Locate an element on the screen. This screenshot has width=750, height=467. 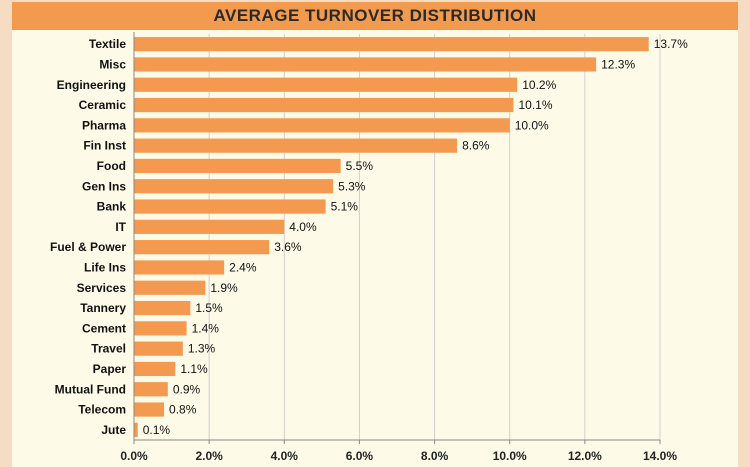
value-label-11: 2.4% is located at coordinates (243, 267).